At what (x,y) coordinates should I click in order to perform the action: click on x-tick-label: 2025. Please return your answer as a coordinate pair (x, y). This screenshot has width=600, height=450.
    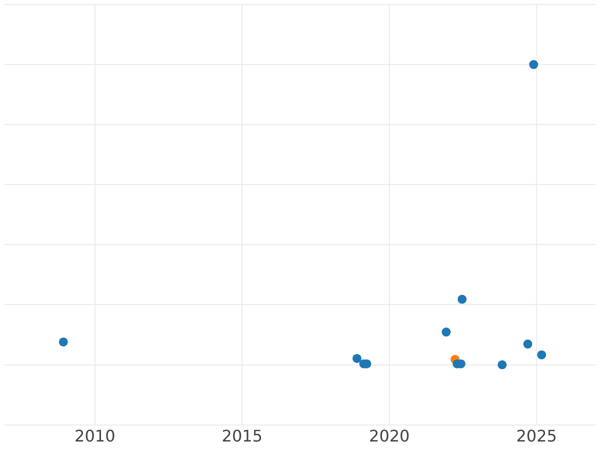
    Looking at the image, I should click on (536, 436).